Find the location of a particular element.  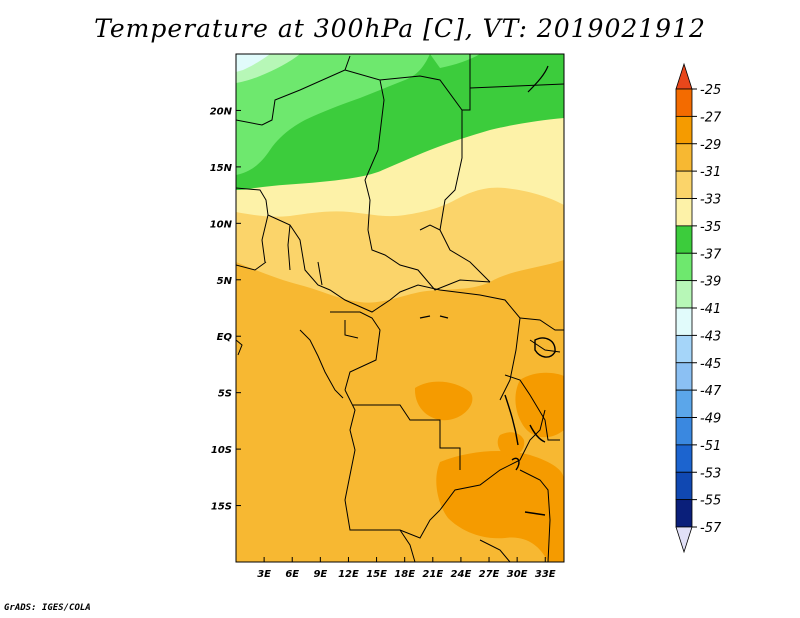

colorbar-label: -35 is located at coordinates (710, 227).